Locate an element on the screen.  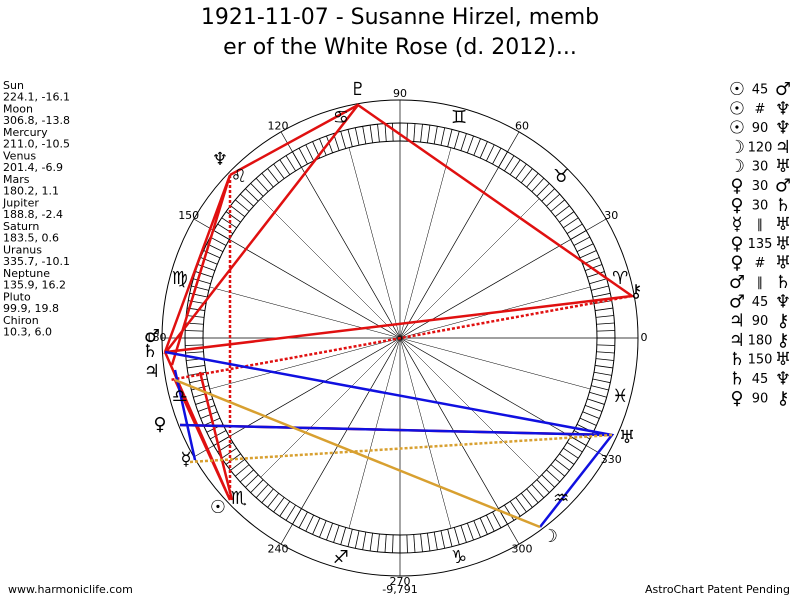
planet-position: 188.8, -2.4 is located at coordinates (33, 214).